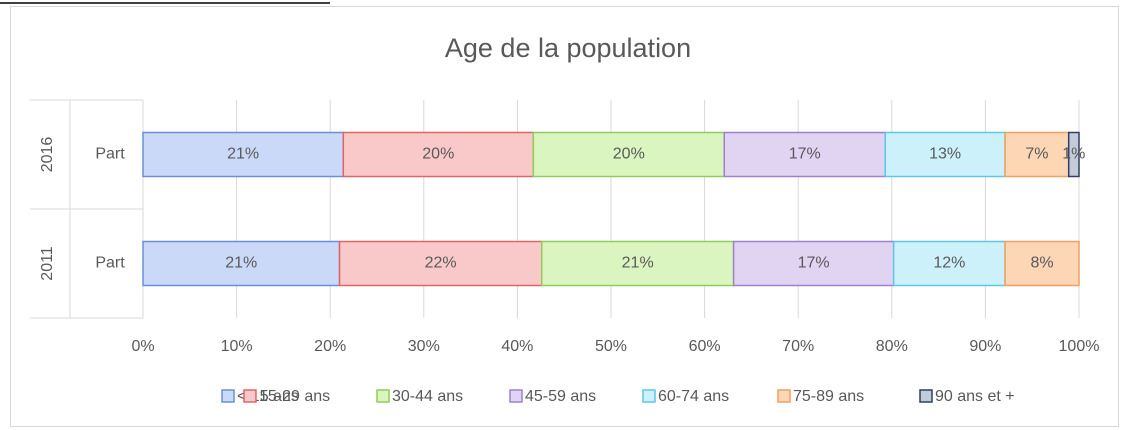 This screenshot has width=1122, height=430. Describe the element at coordinates (828, 396) in the screenshot. I see `legend-label: 75-89 ans` at that location.